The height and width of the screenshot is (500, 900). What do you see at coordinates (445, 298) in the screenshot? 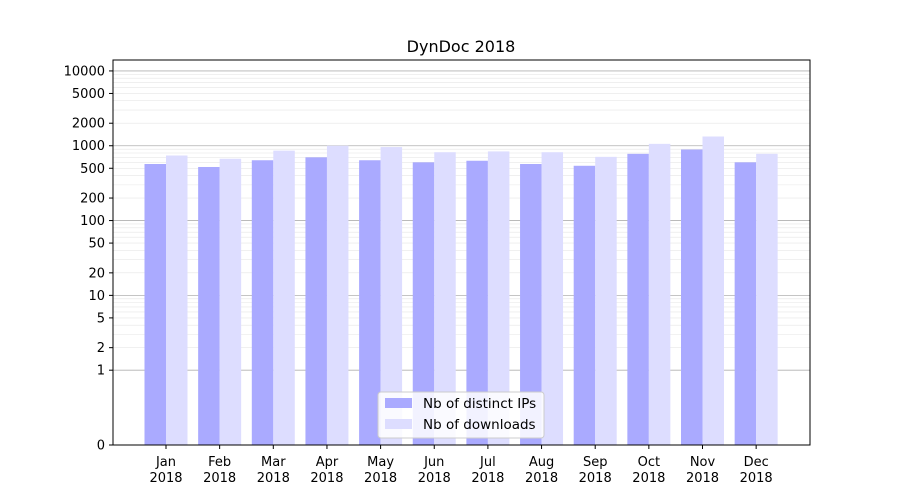
I see `bar-downloads-jun` at bounding box center [445, 298].